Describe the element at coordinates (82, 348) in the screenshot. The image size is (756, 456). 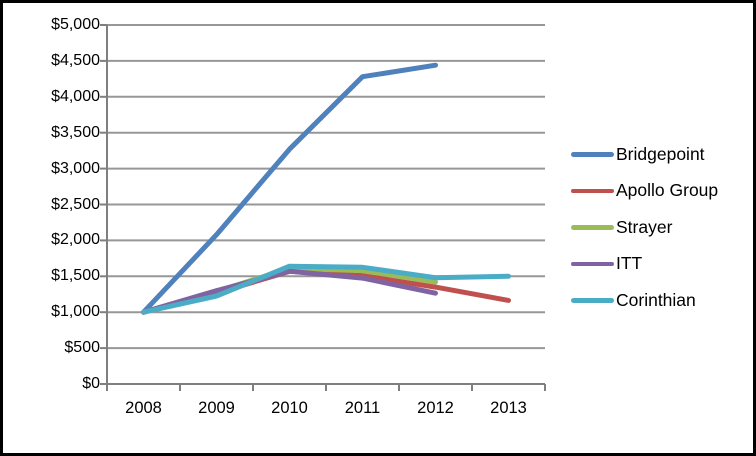
I see `y-axis-tick-label: $500` at that location.